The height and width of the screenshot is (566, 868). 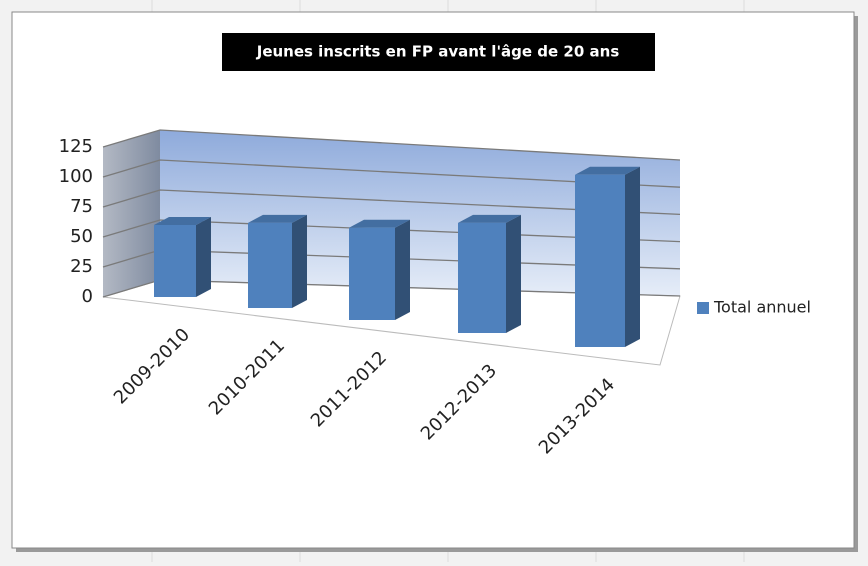 I want to click on y-tick-label: 0, so click(x=87, y=296).